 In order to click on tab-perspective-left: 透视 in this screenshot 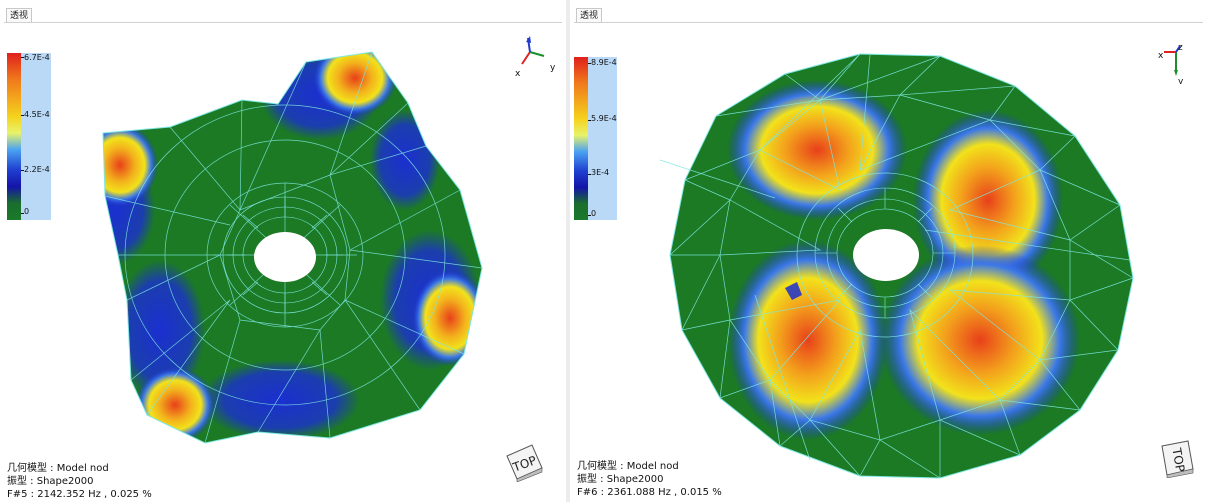, I will do `click(19, 15)`.